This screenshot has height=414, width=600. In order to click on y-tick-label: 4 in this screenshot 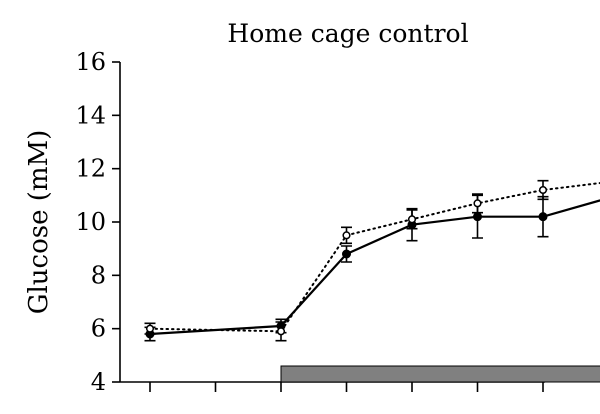, I will do `click(98, 382)`.